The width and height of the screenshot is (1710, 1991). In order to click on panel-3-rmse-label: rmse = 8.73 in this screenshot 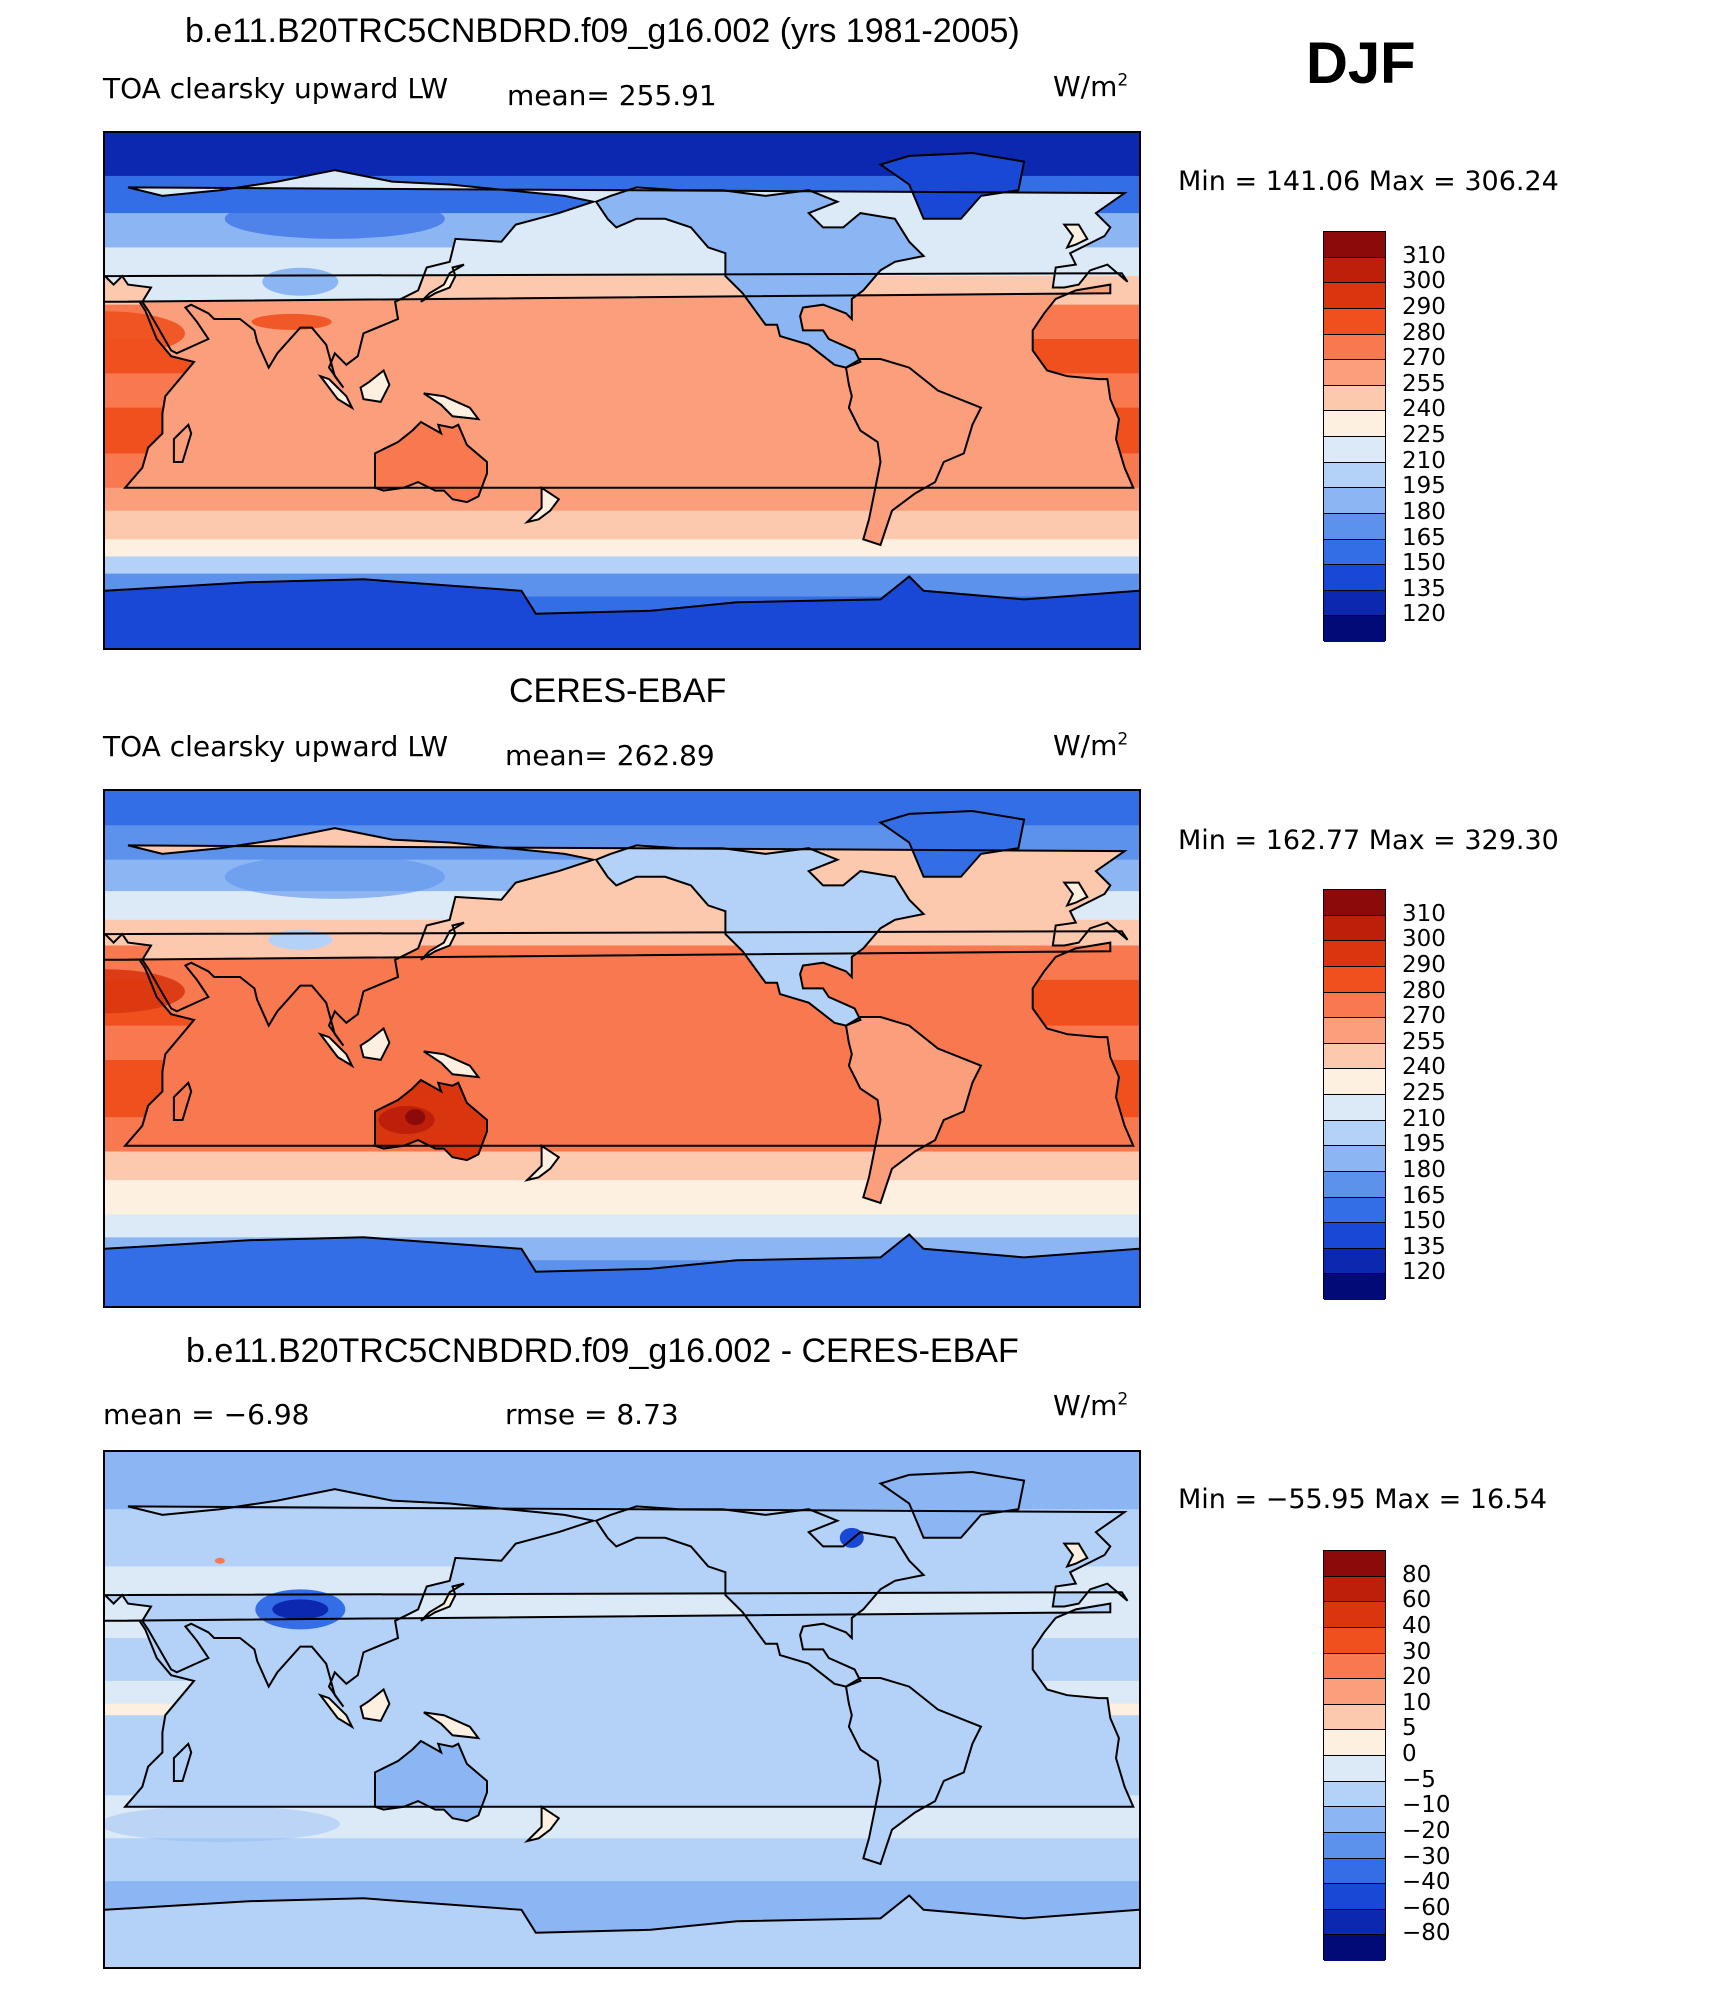, I will do `click(592, 1414)`.